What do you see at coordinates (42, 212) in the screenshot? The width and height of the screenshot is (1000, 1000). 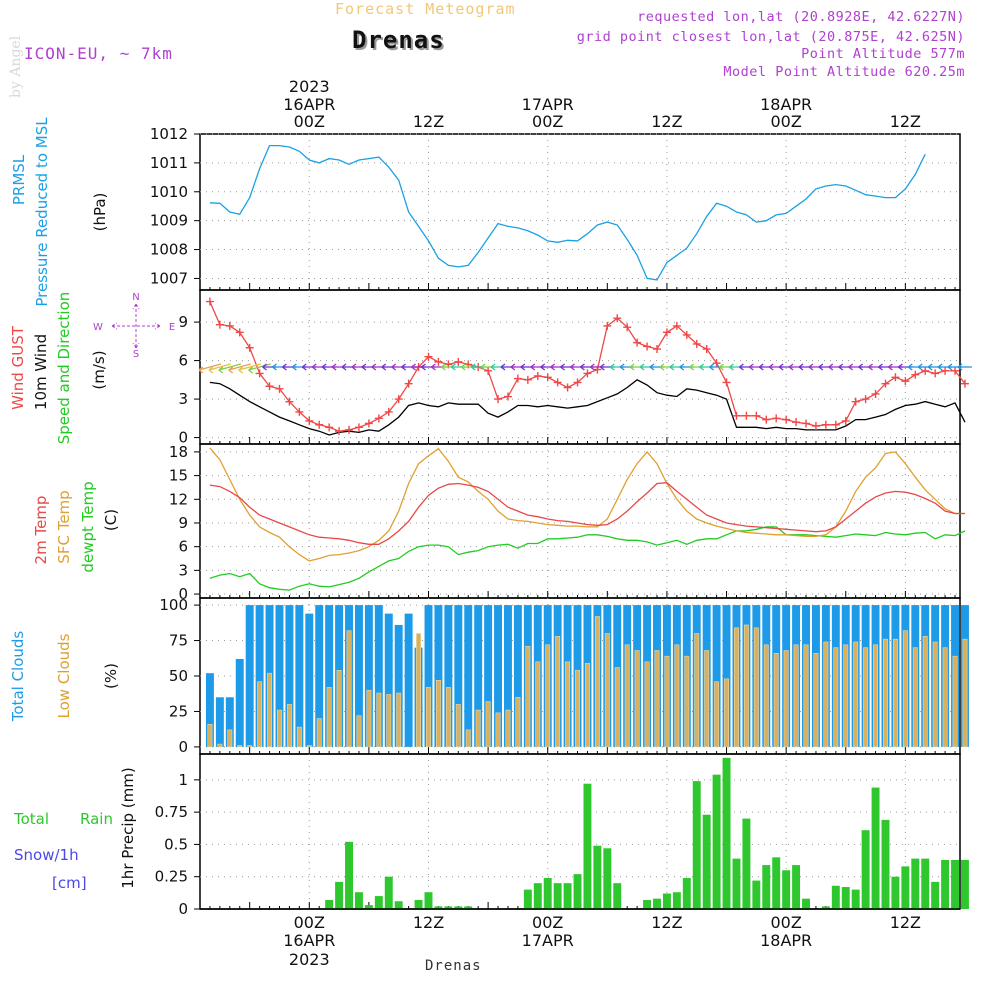 I see `pressure-label-desc: Pressure Reduced to MSL` at bounding box center [42, 212].